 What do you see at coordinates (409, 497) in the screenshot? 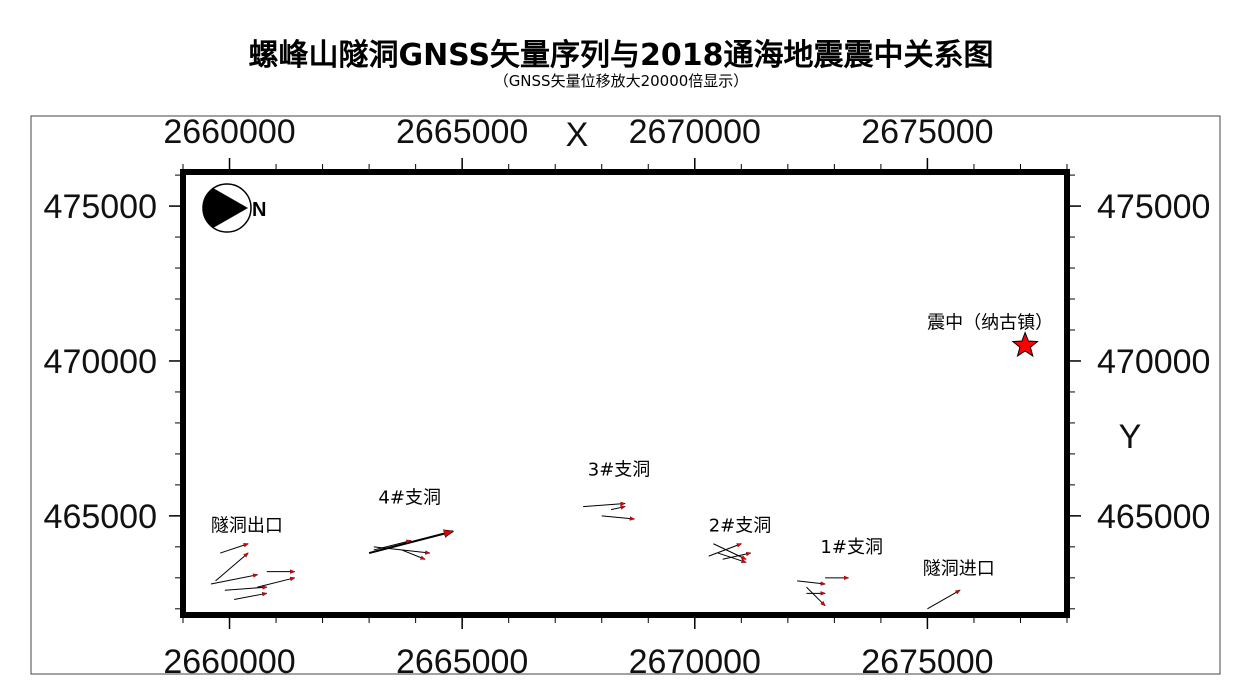
I see `site-label: 4#支洞` at bounding box center [409, 497].